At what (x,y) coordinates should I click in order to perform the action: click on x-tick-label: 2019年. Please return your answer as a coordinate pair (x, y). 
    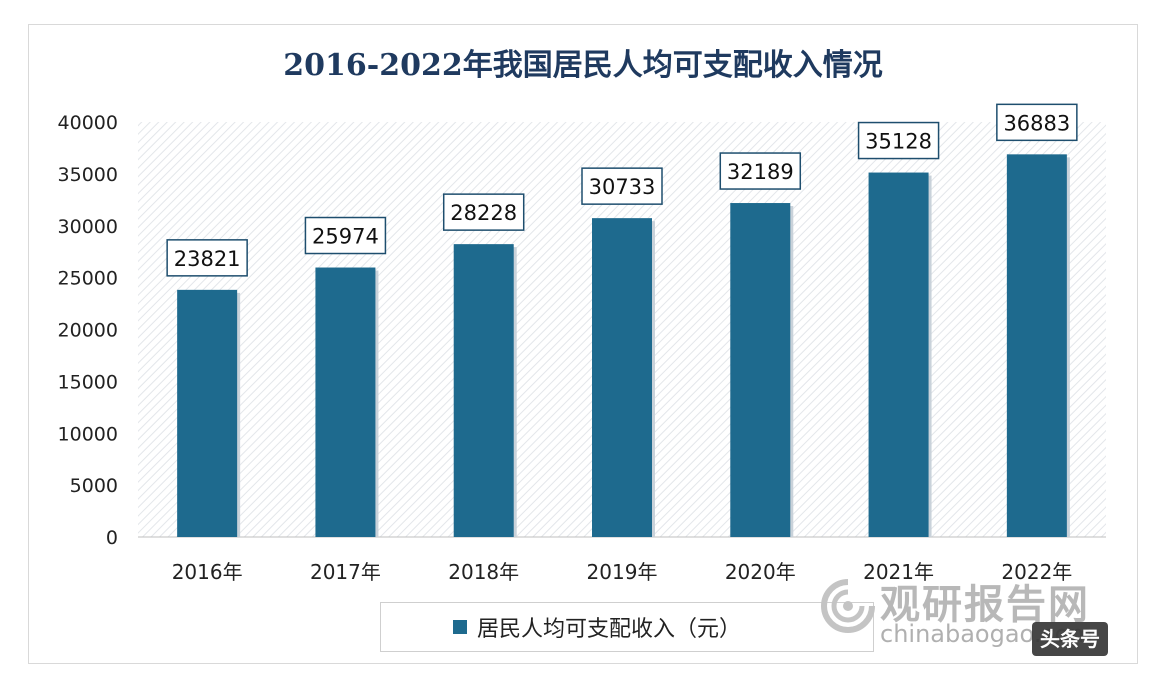
    Looking at the image, I should click on (622, 572).